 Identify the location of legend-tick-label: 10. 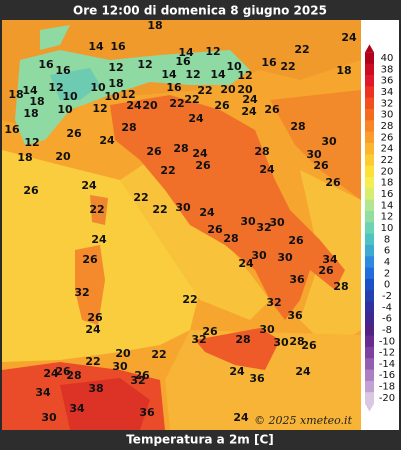
(387, 228).